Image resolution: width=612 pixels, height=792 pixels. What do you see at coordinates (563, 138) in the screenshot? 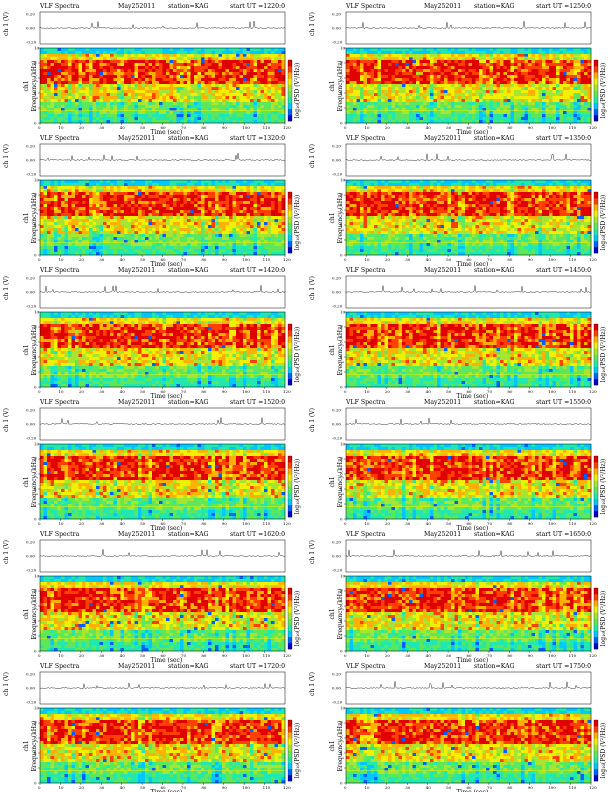
I see `panel-start-ut: start UT =1350:0` at bounding box center [563, 138].